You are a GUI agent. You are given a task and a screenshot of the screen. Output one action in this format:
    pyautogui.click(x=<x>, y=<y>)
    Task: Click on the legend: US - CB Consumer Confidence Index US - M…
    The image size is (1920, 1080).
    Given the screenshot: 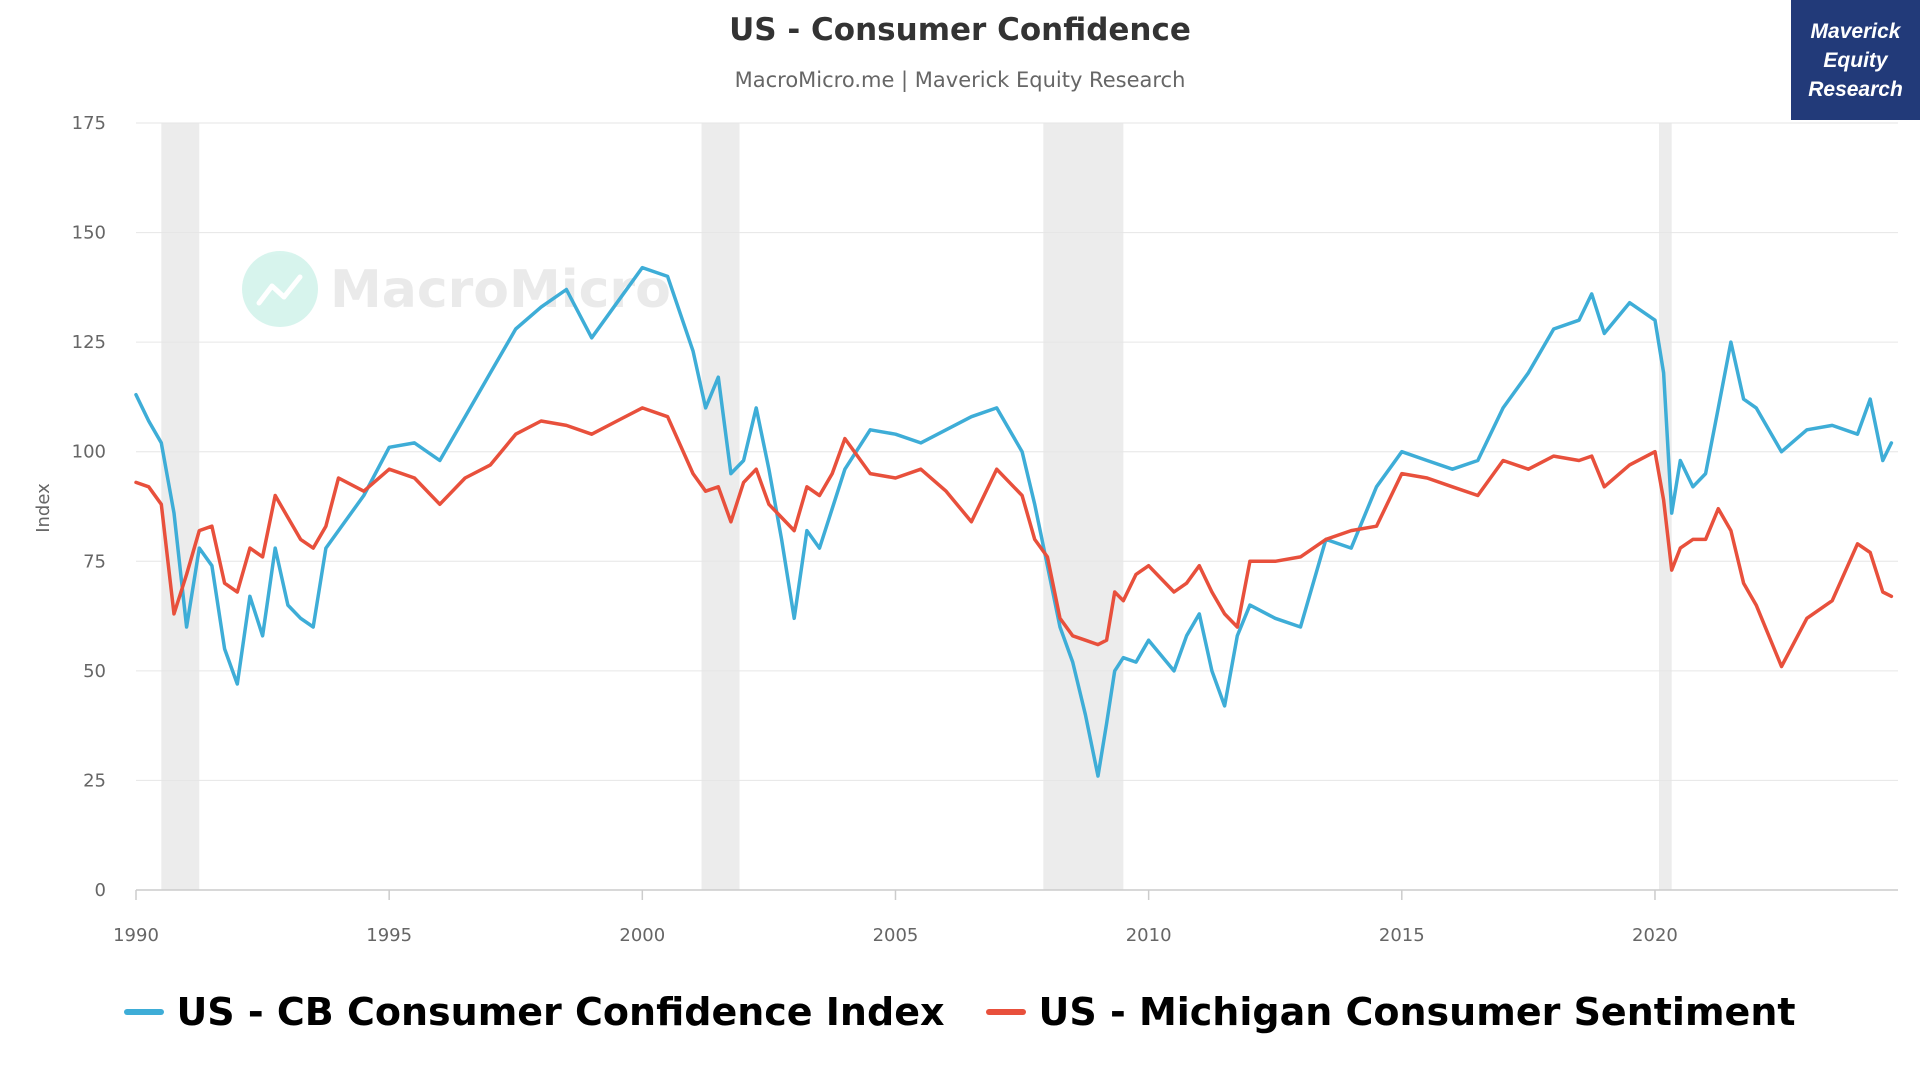 What is the action you would take?
    pyautogui.click(x=960, y=1012)
    